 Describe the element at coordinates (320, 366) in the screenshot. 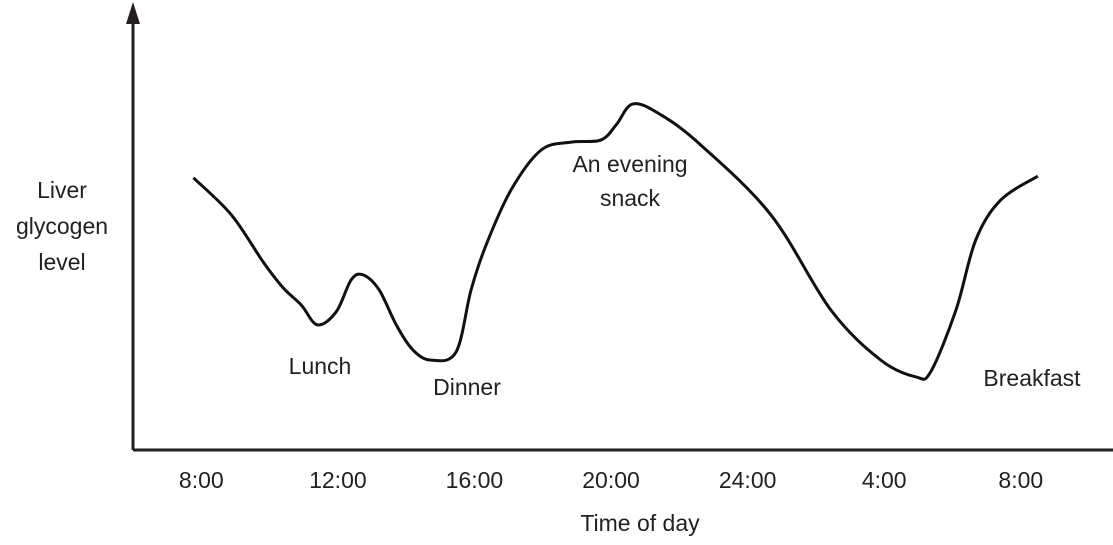

I see `annotation: Lunch` at that location.